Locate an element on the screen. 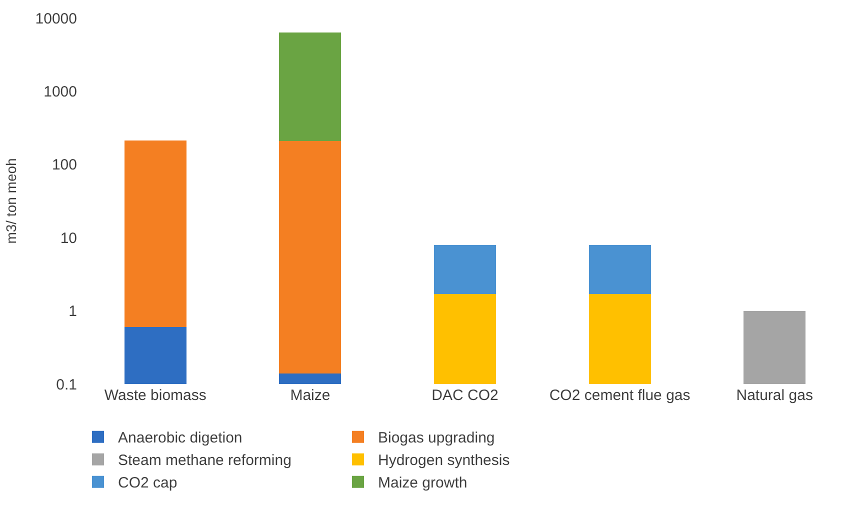 This screenshot has height=509, width=862. x-tick-label: Maize is located at coordinates (310, 395).